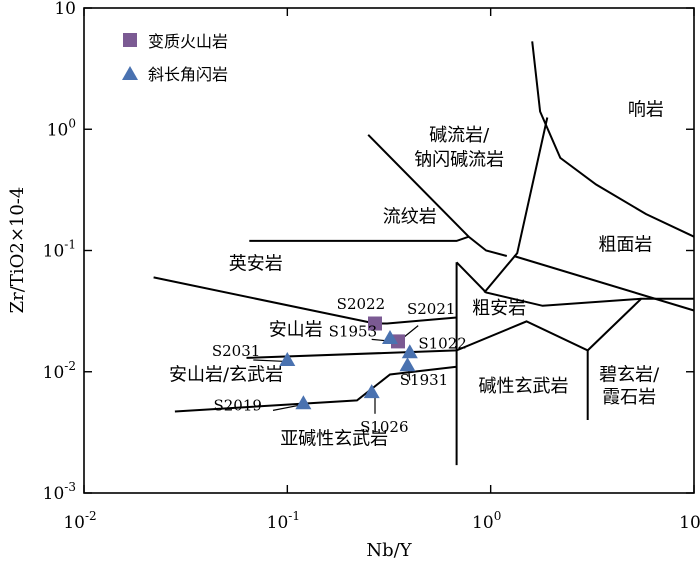  I want to click on leader-s1022, so click(422, 351).